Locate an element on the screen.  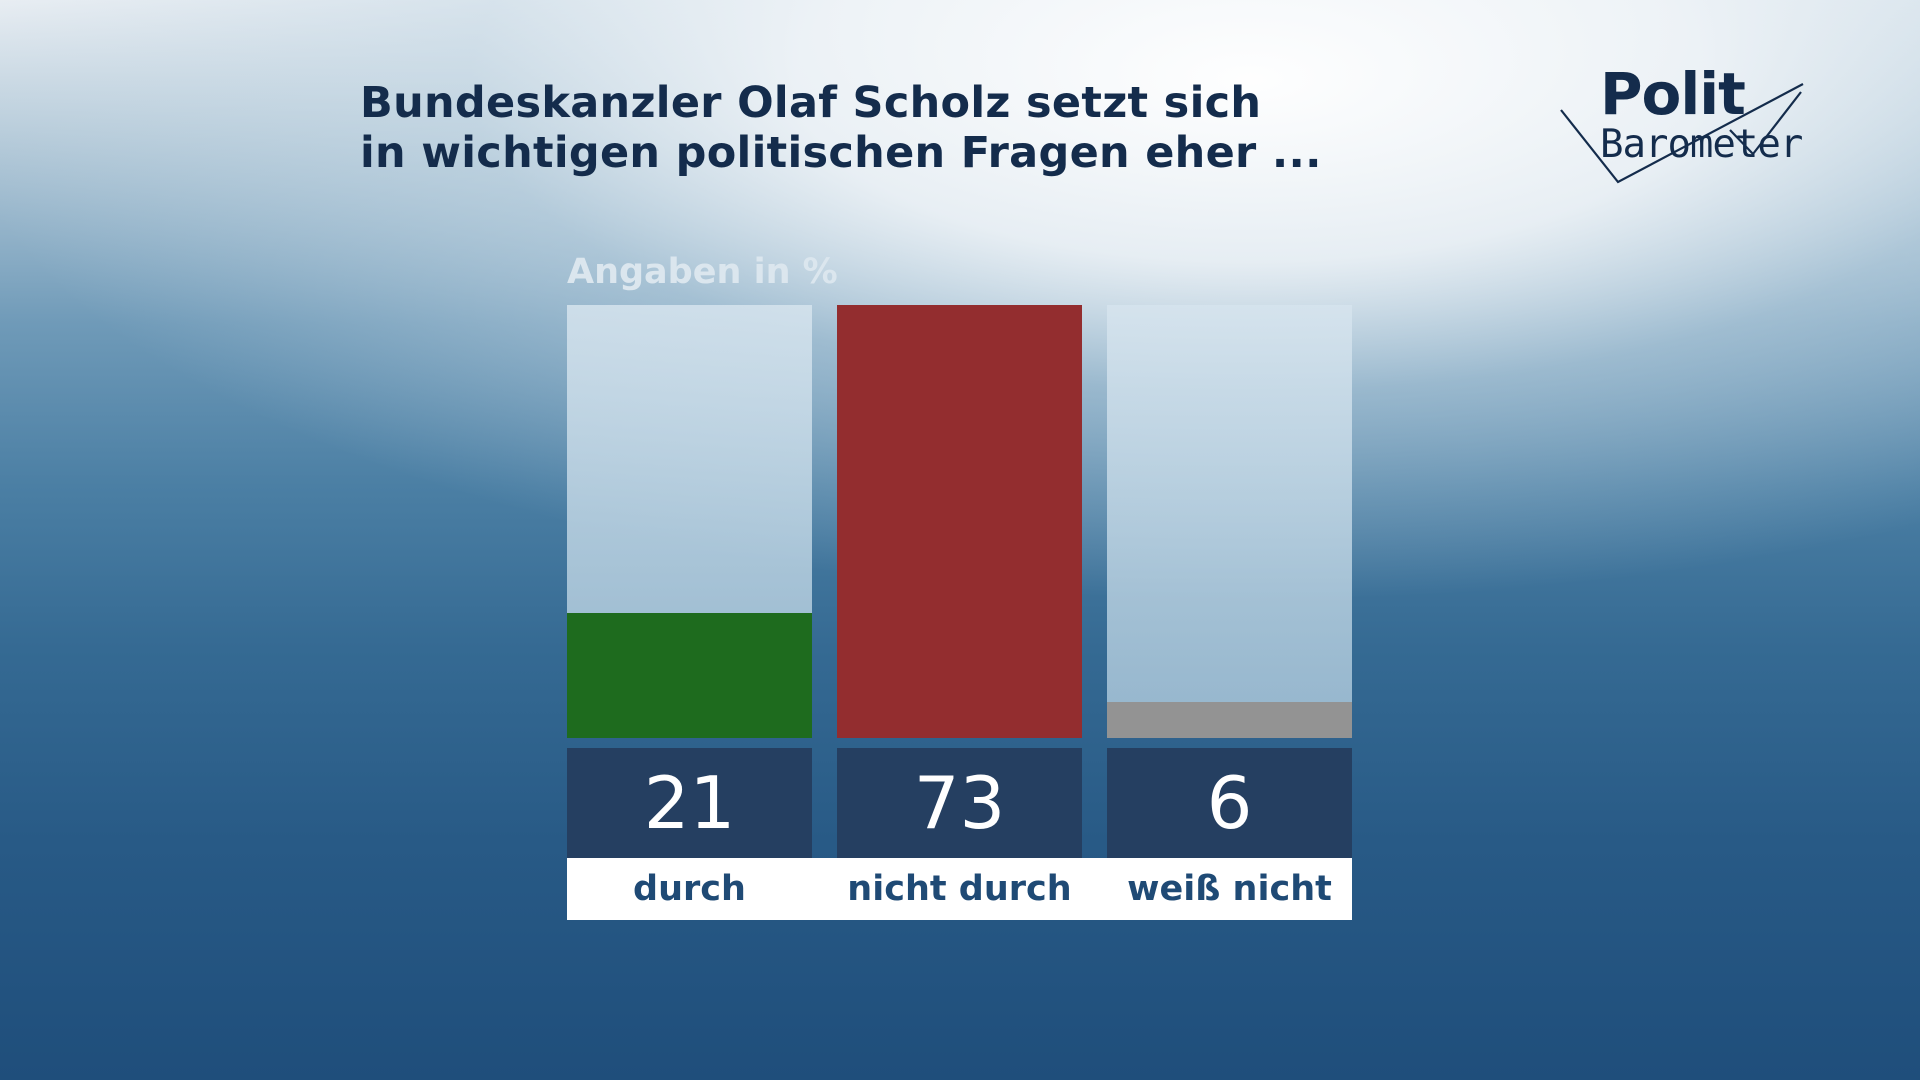
checkmark-icon is located at coordinates (1682, 133).